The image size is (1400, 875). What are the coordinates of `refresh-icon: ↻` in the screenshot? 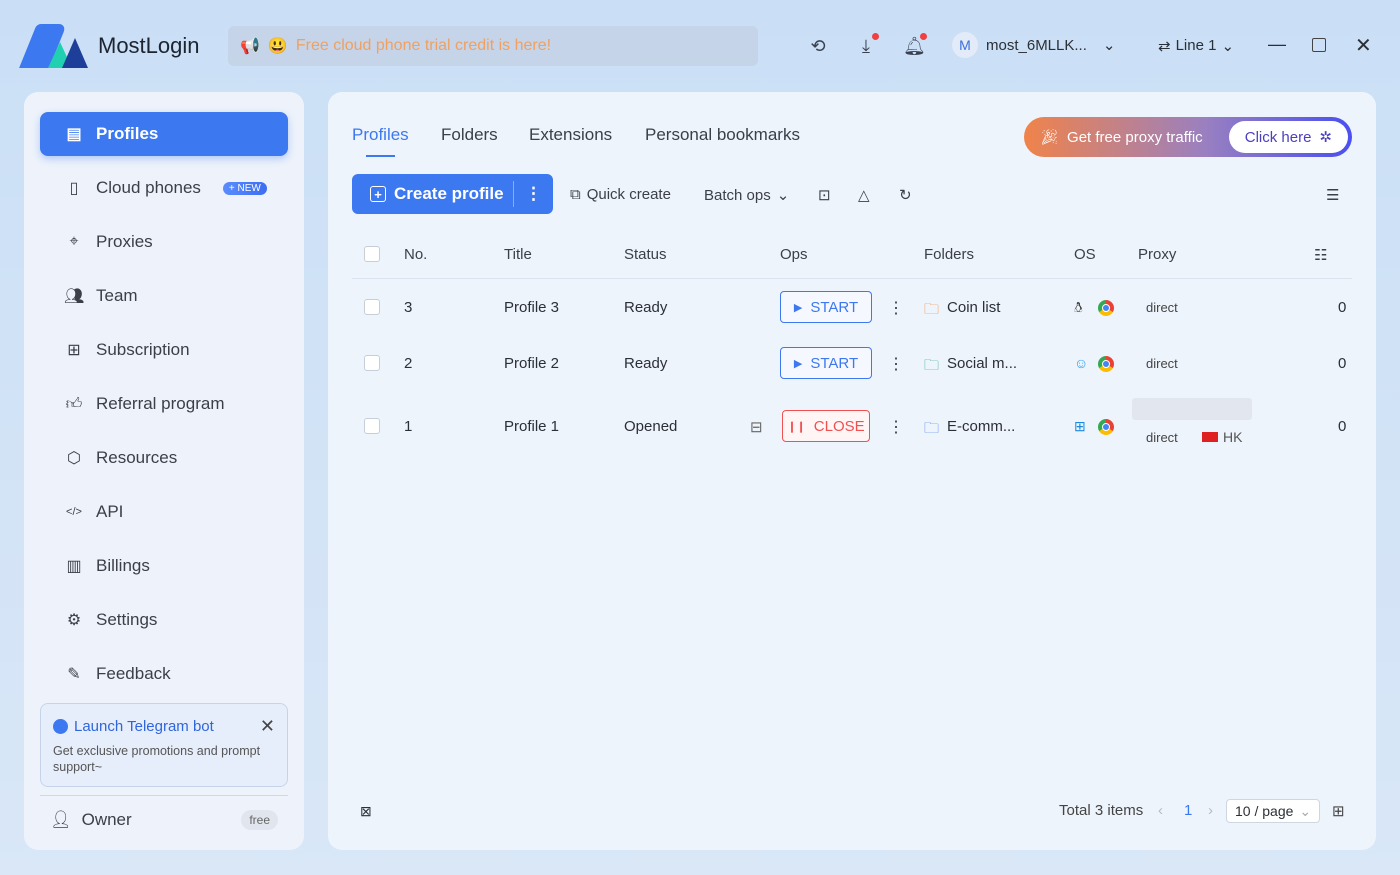 It's located at (905, 195).